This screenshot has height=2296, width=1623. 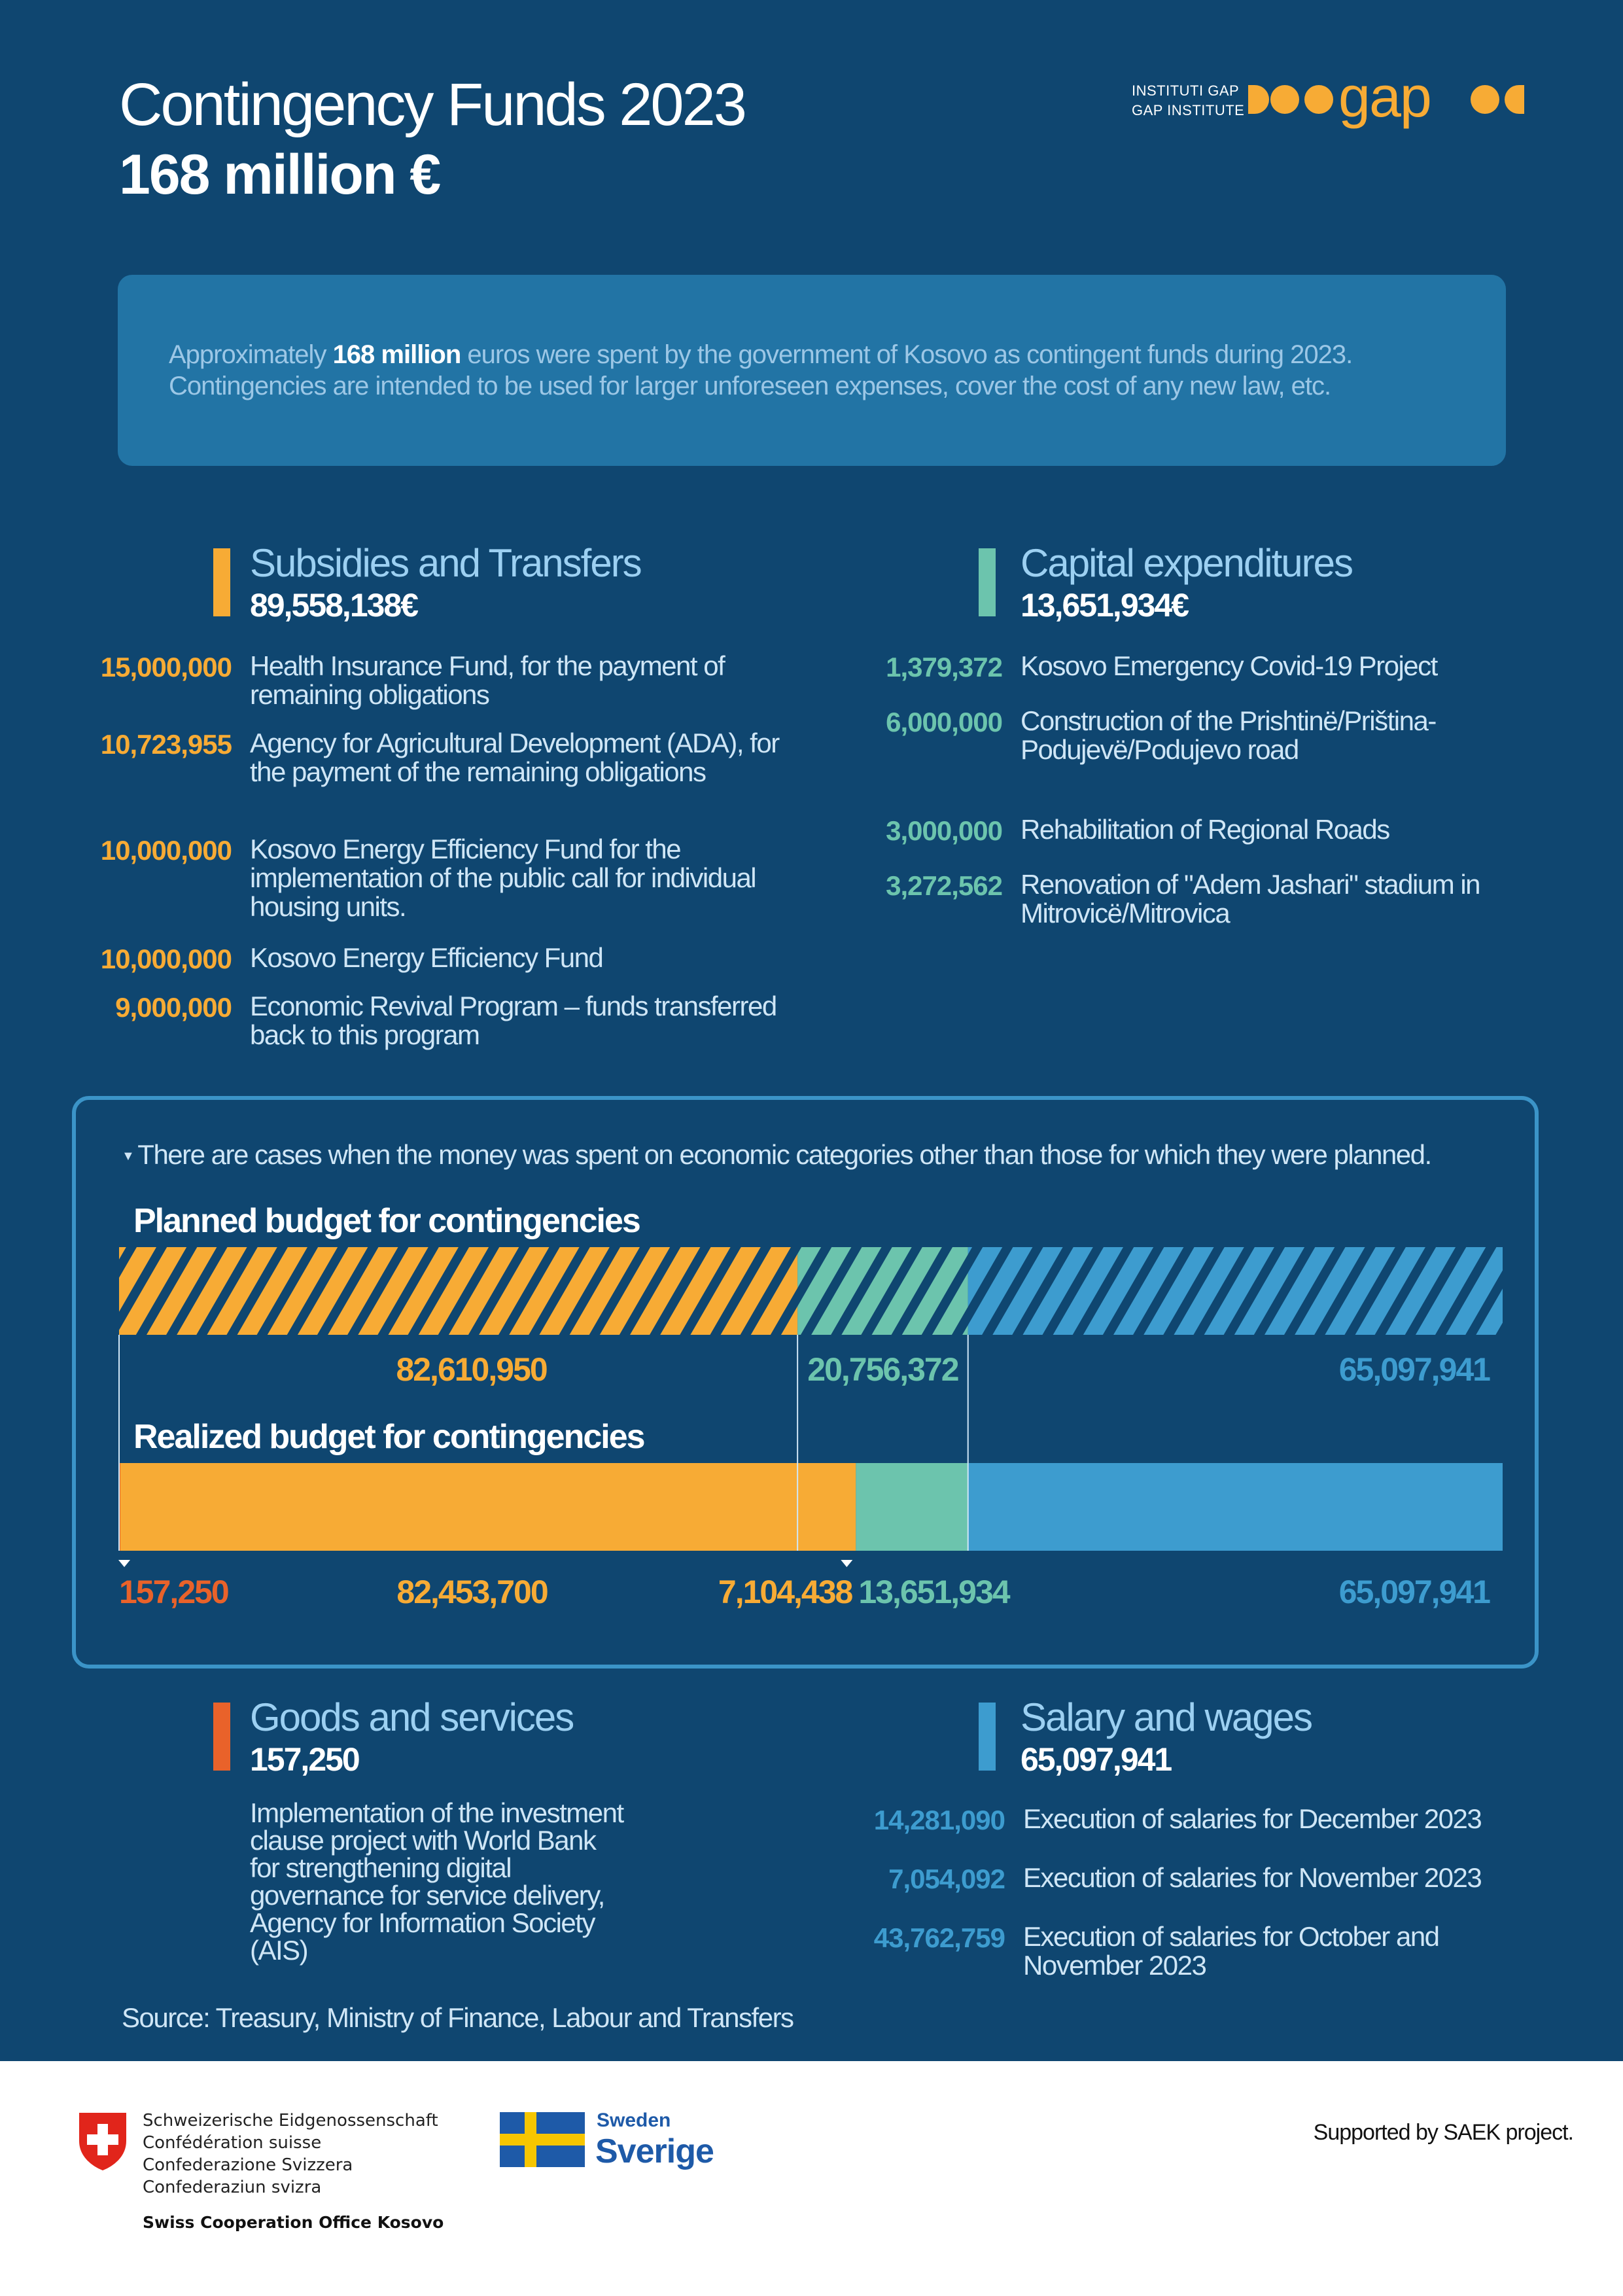 I want to click on item-amount: 9,000,000, so click(x=173, y=1008).